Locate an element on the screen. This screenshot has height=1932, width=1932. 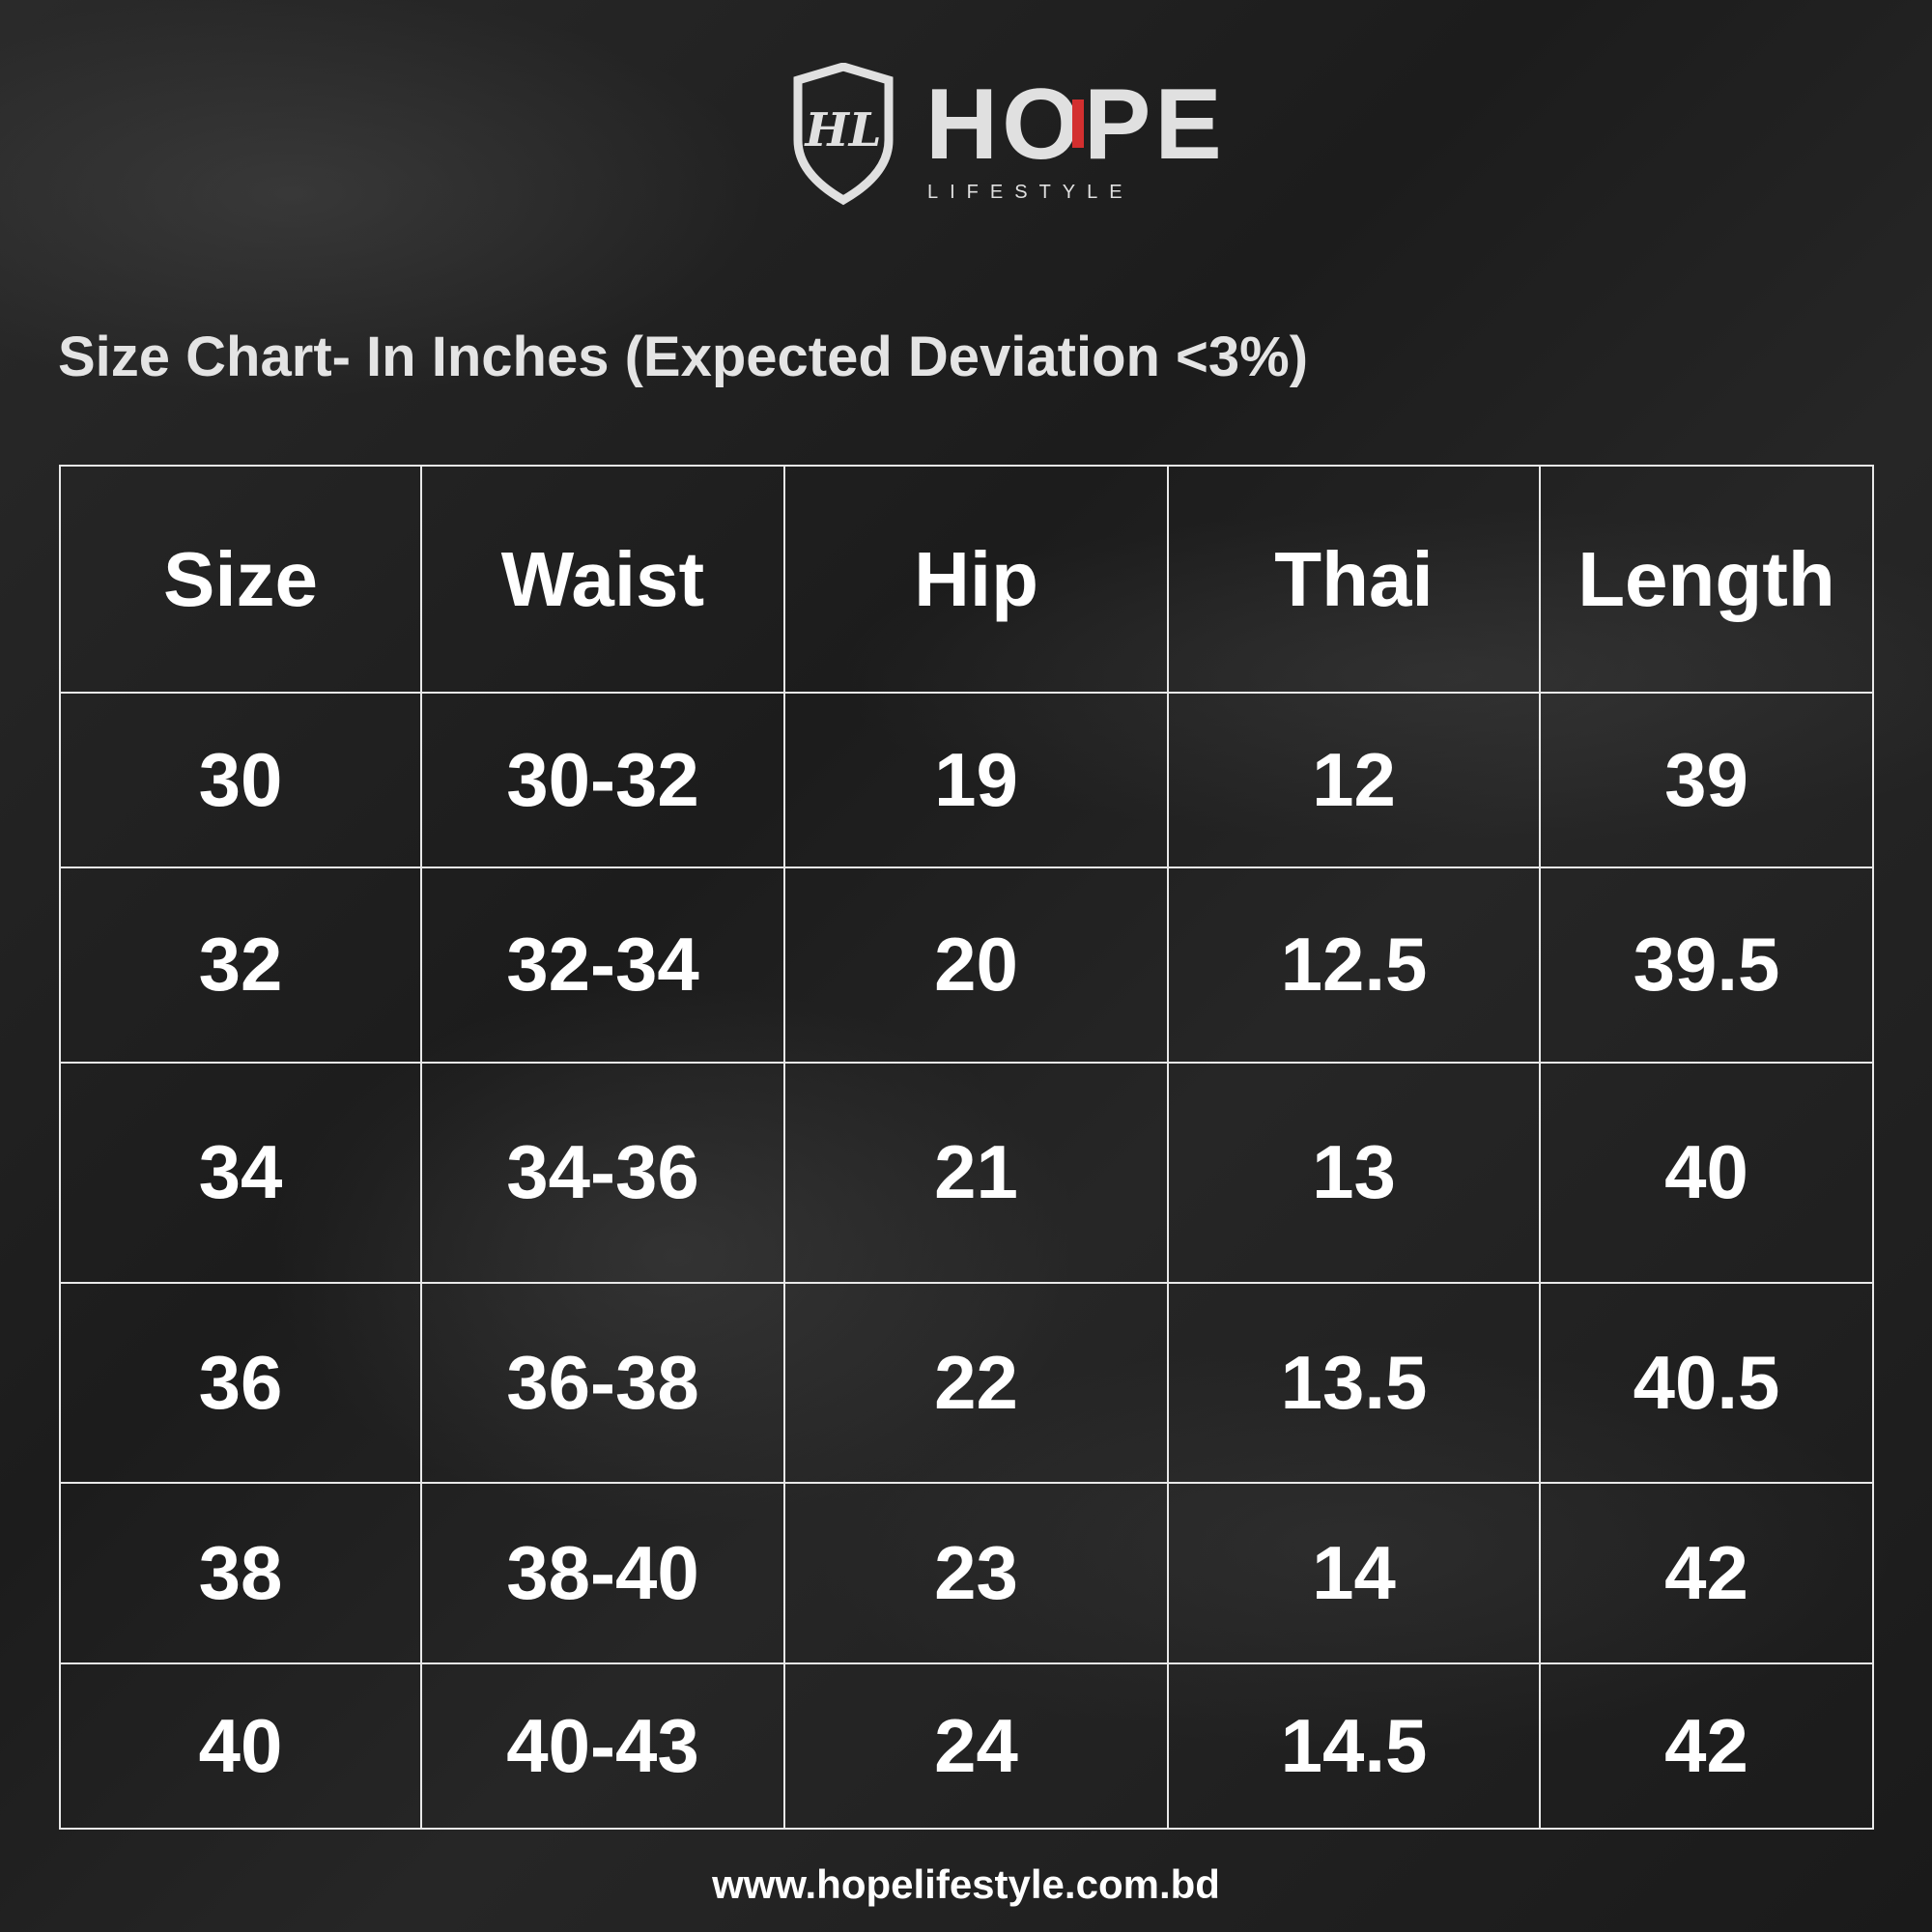
cell: 12 is located at coordinates (1354, 780).